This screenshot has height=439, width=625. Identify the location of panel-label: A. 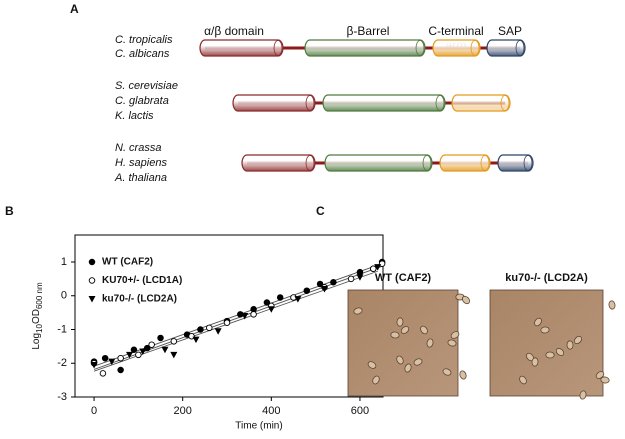
(74, 9).